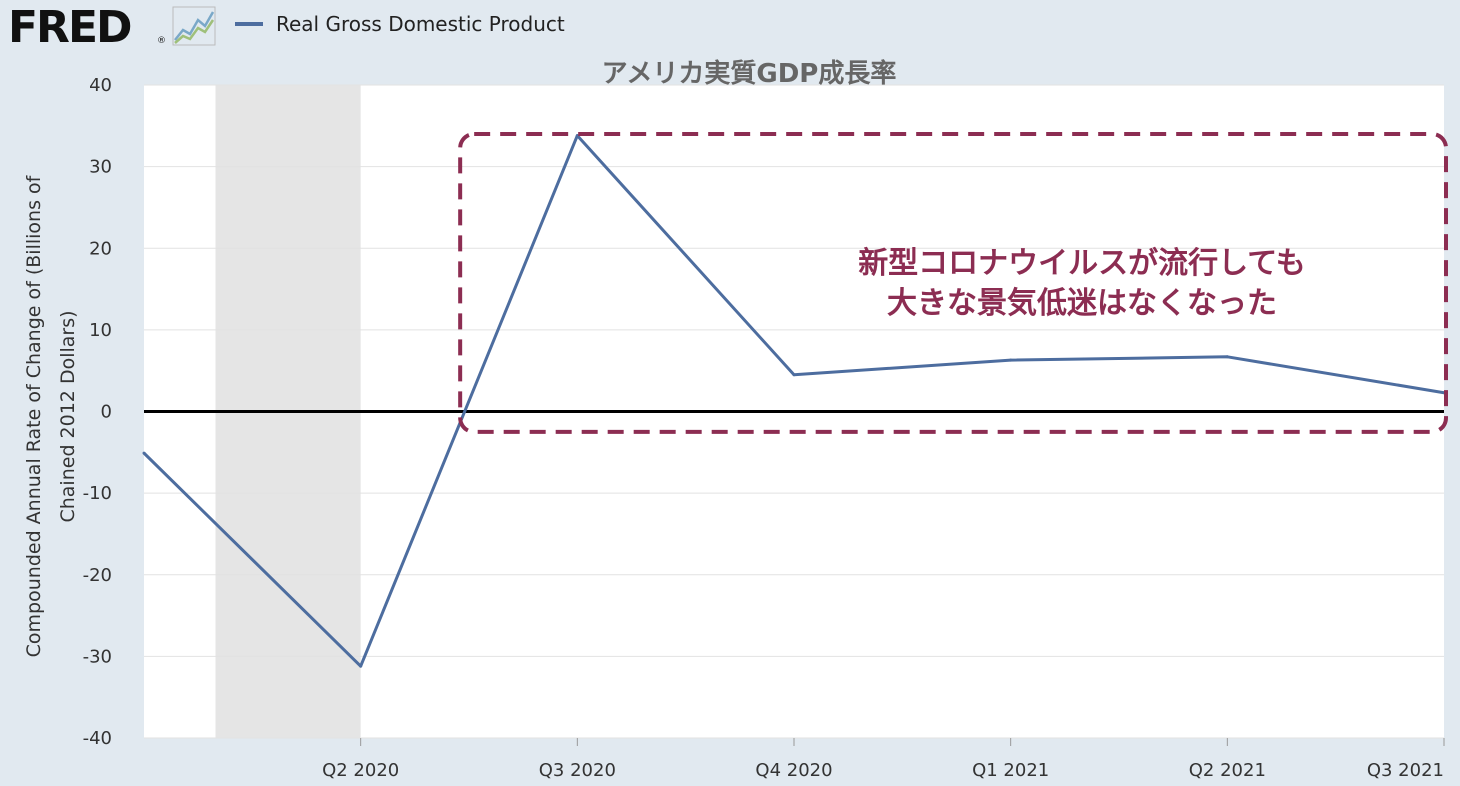  Describe the element at coordinates (97, 575) in the screenshot. I see `y-tick-label: -20` at that location.